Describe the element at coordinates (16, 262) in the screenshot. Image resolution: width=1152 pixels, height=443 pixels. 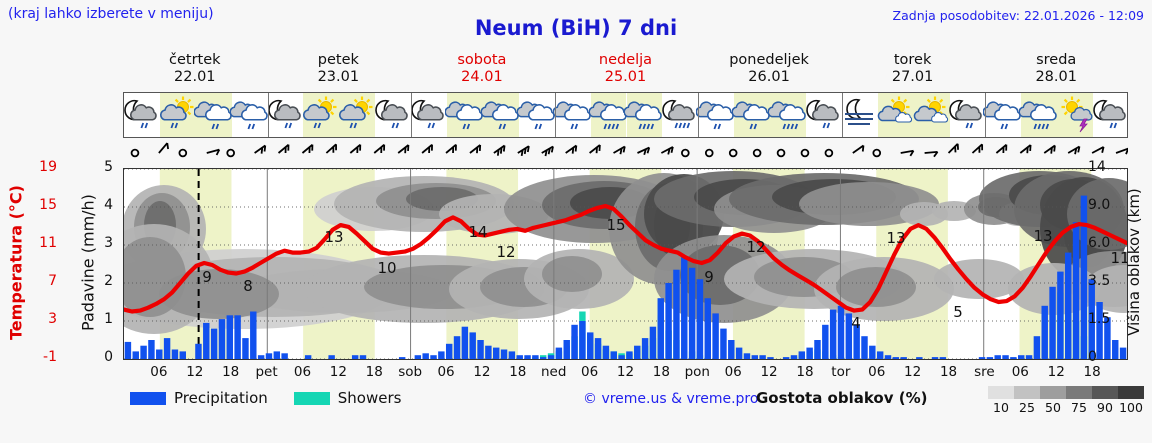
I see `temperature-axis-title: Temperatura (°C)` at that location.